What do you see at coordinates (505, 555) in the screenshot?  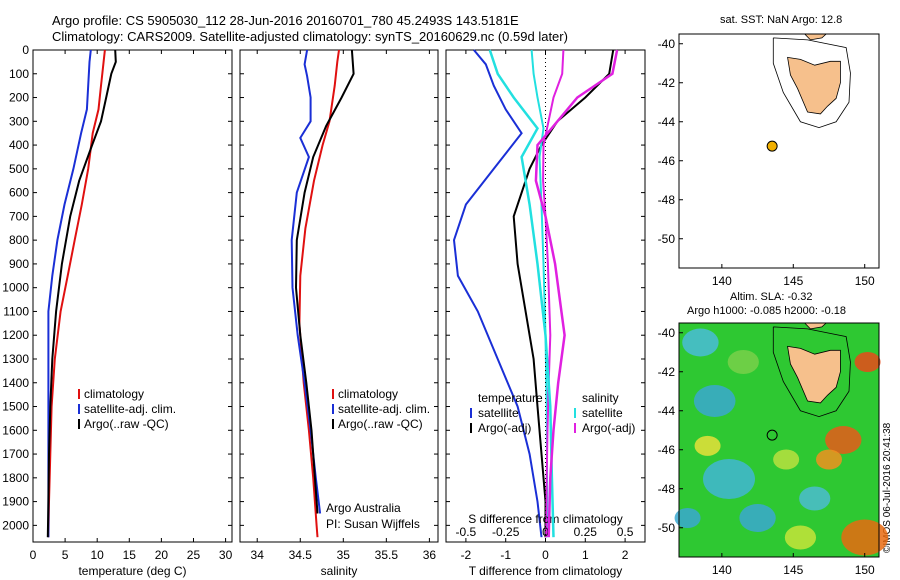 I see `xtick-label: -1` at bounding box center [505, 555].